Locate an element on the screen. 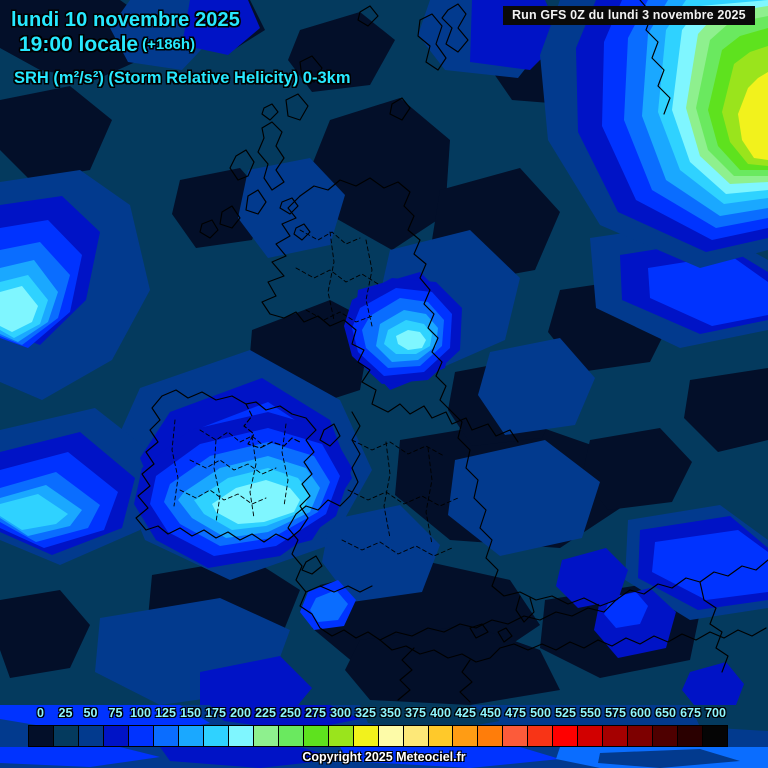 This screenshot has height=768, width=768. legend-tick-label: 550 is located at coordinates (590, 713).